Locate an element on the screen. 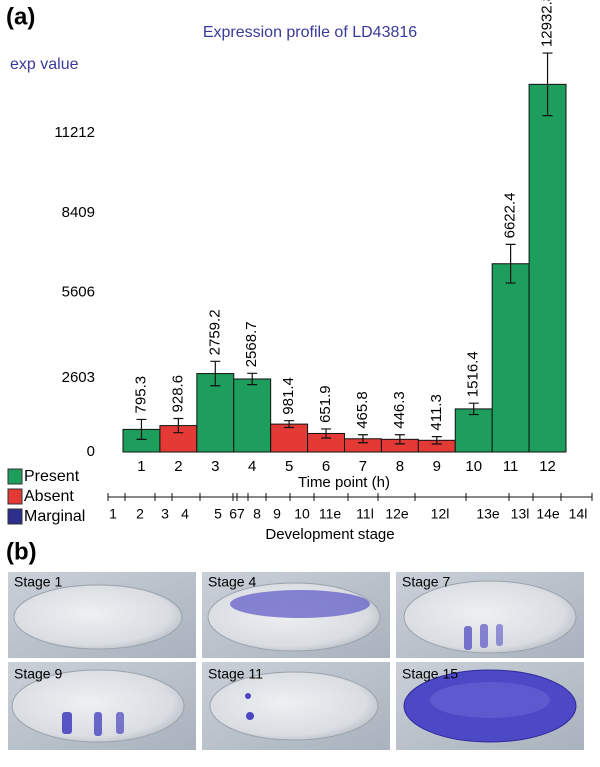 The image size is (600, 767). image-label: Stage 15 is located at coordinates (430, 674).